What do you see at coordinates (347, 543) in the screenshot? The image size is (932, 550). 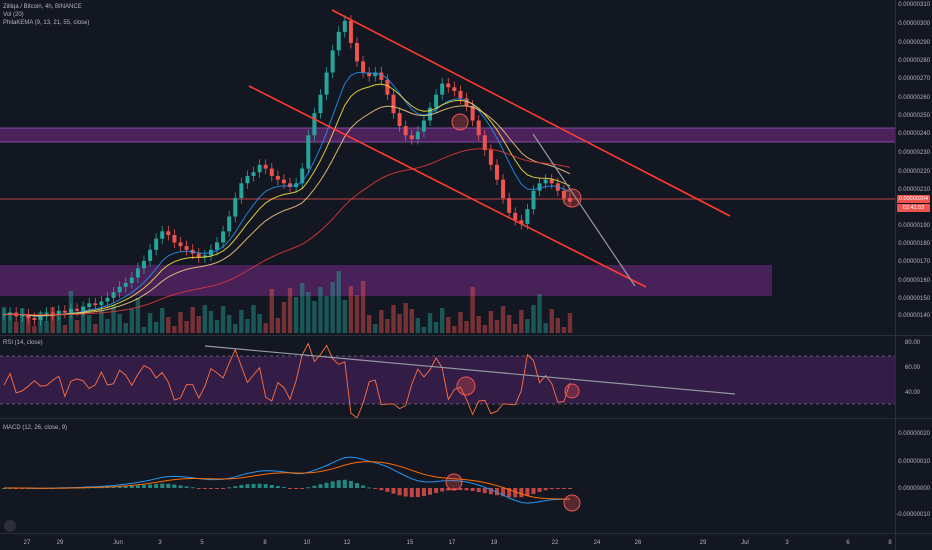 I see `time-axis-label: 12` at bounding box center [347, 543].